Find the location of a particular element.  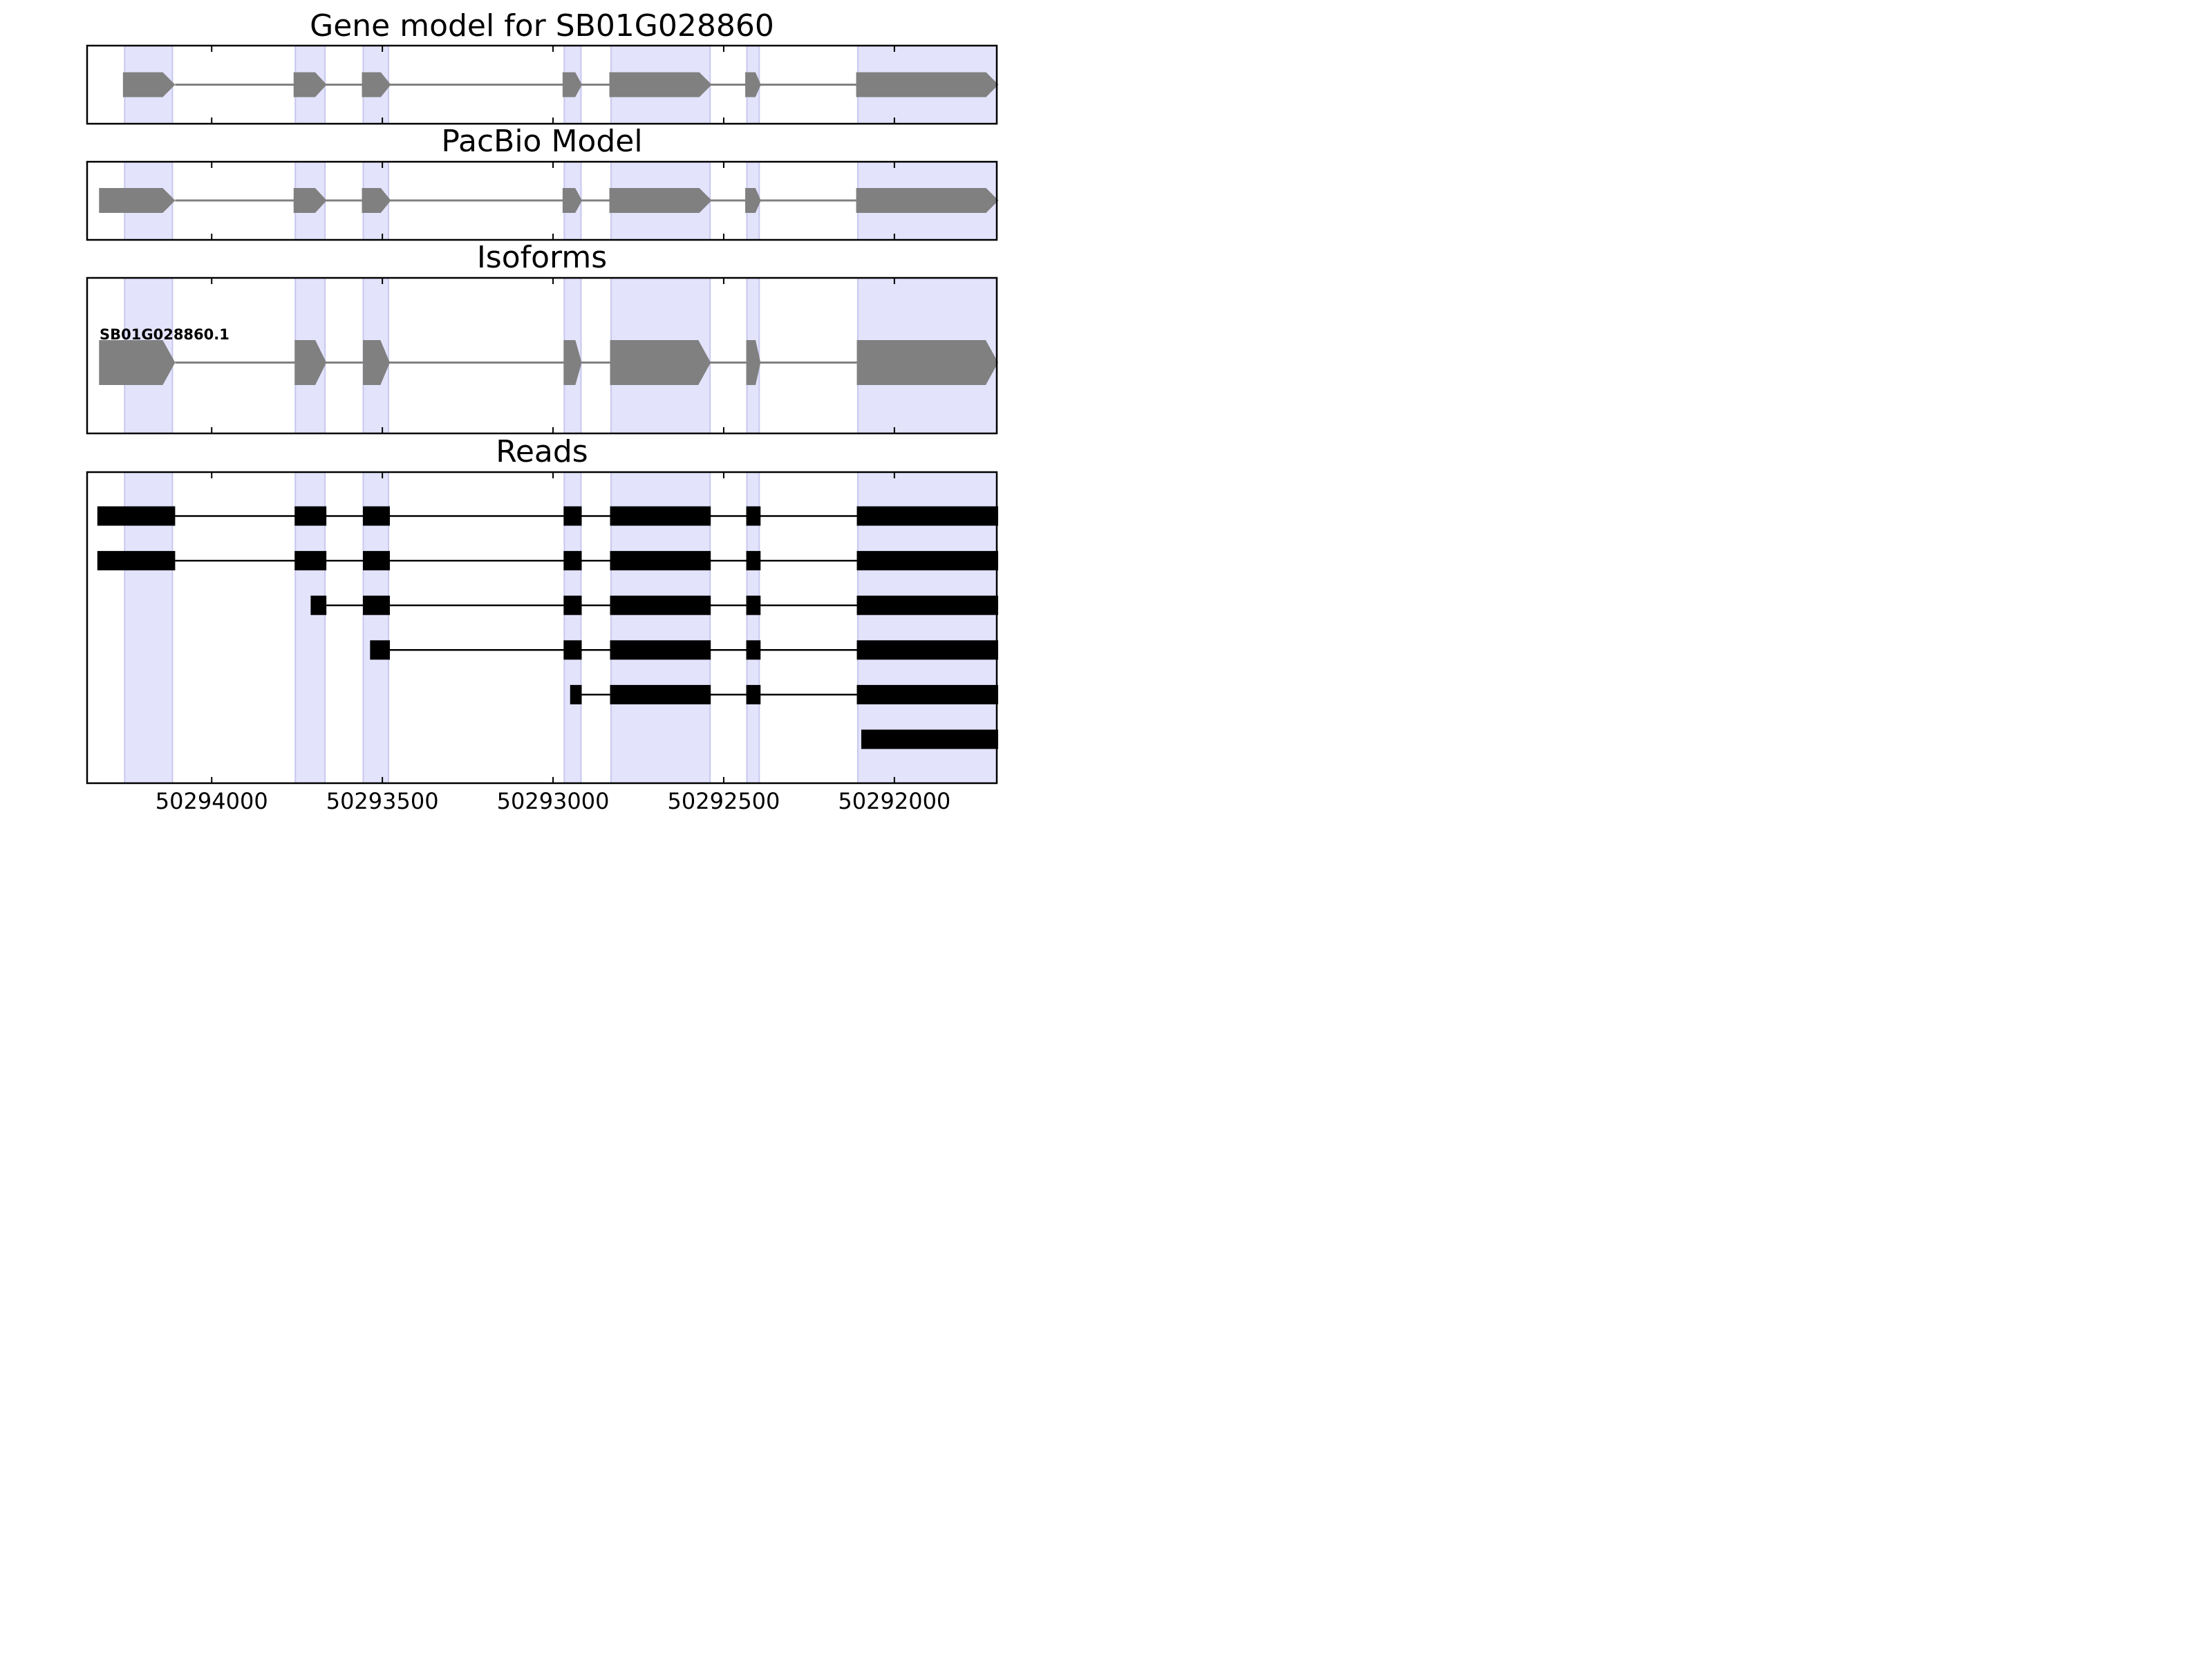

panel-reads: Reads is located at coordinates (542, 609).